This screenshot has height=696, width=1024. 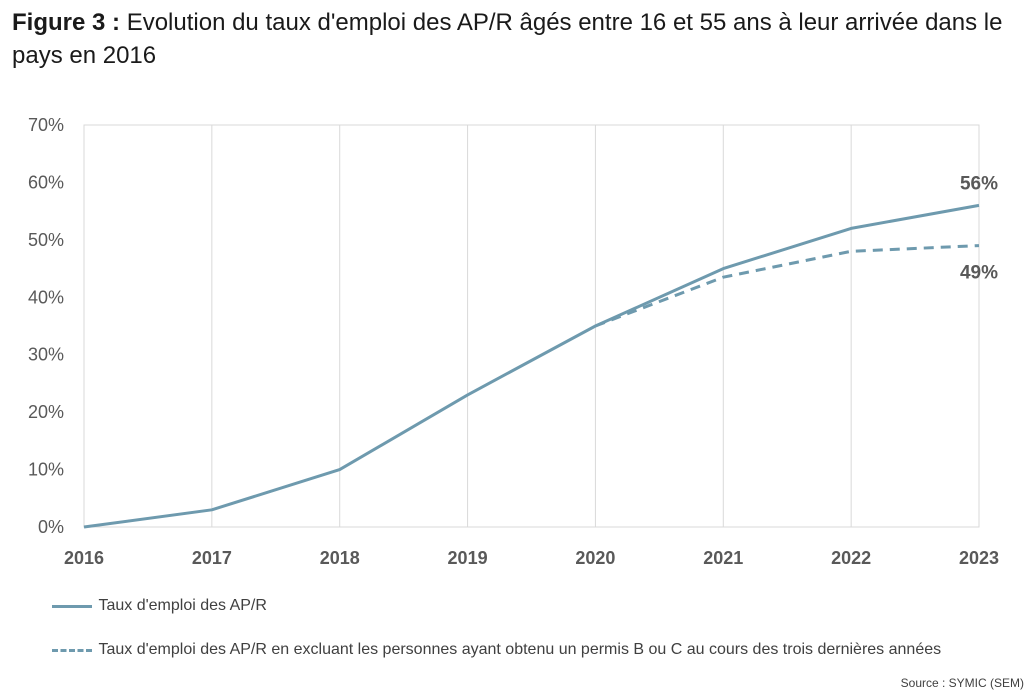 What do you see at coordinates (979, 273) in the screenshot?
I see `end-value-label: 49%` at bounding box center [979, 273].